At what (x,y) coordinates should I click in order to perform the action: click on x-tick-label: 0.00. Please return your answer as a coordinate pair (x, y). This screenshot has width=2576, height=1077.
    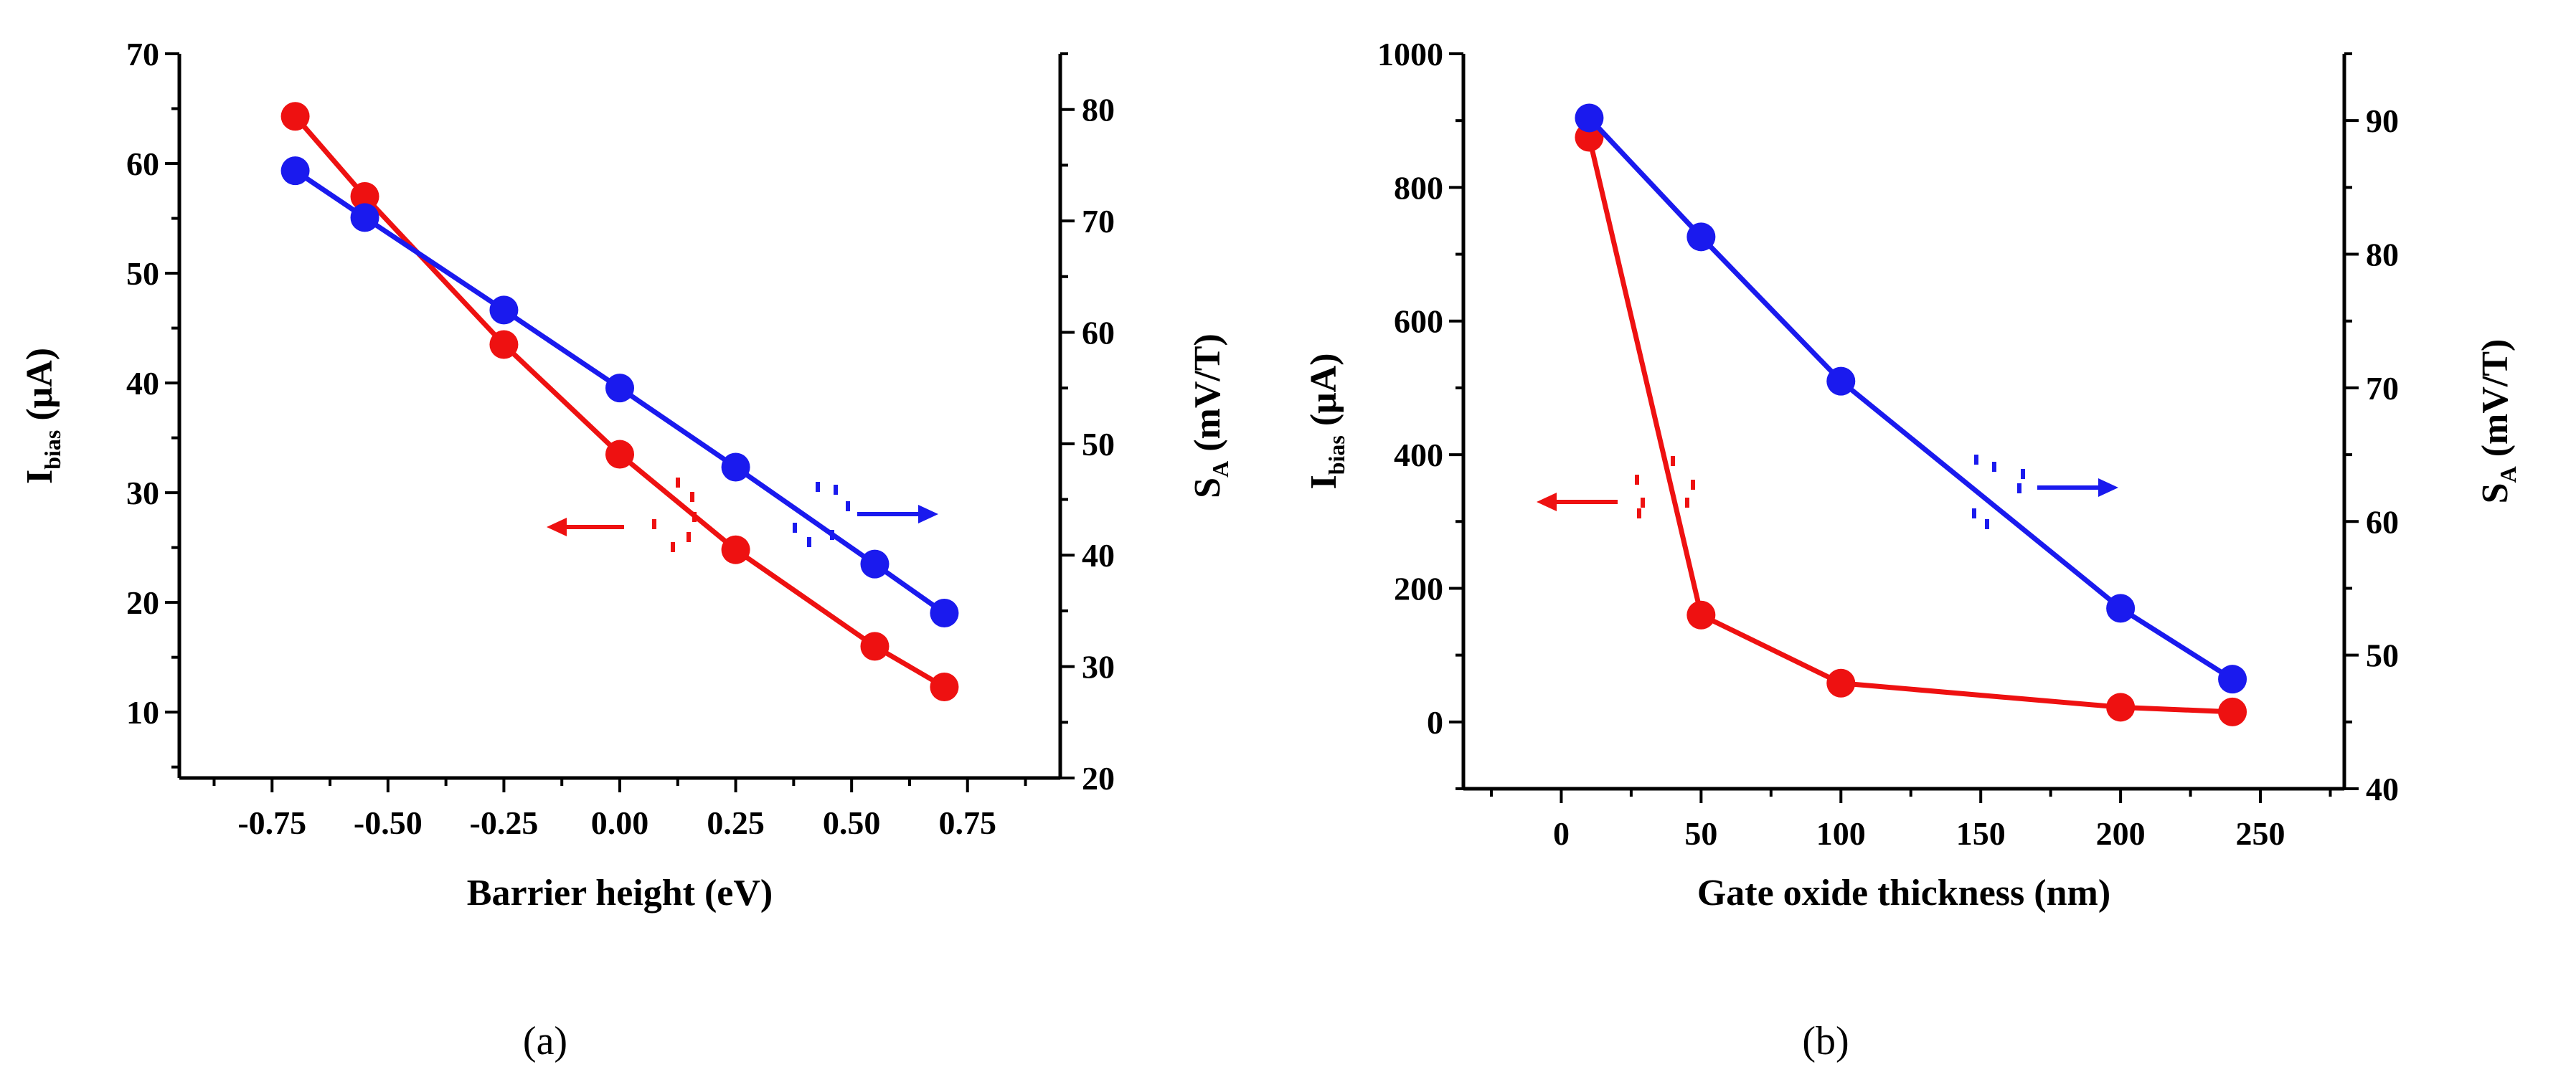
    Looking at the image, I should click on (620, 823).